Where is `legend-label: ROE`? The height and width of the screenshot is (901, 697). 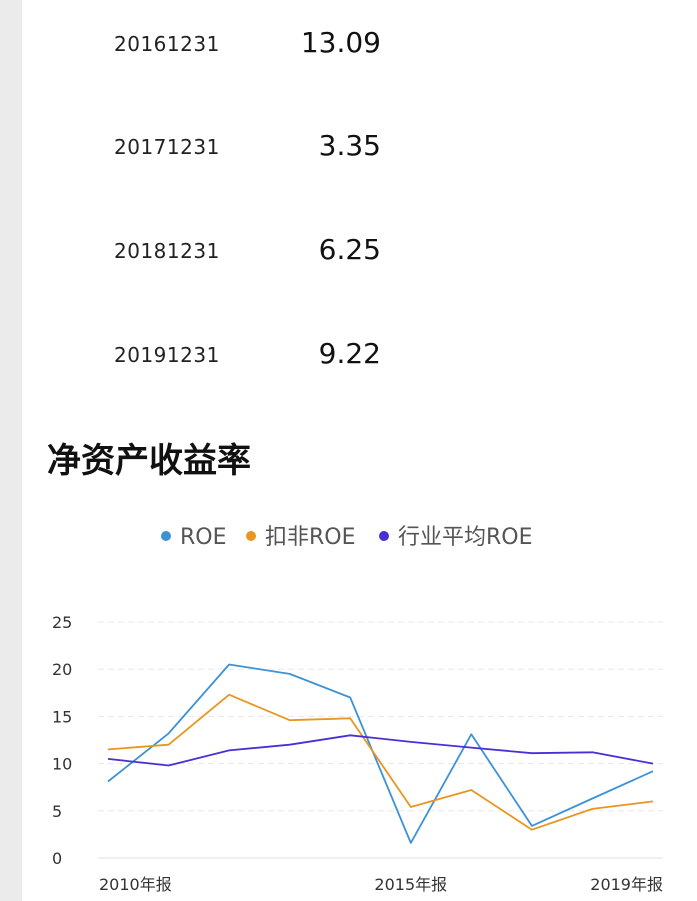 legend-label: ROE is located at coordinates (203, 537).